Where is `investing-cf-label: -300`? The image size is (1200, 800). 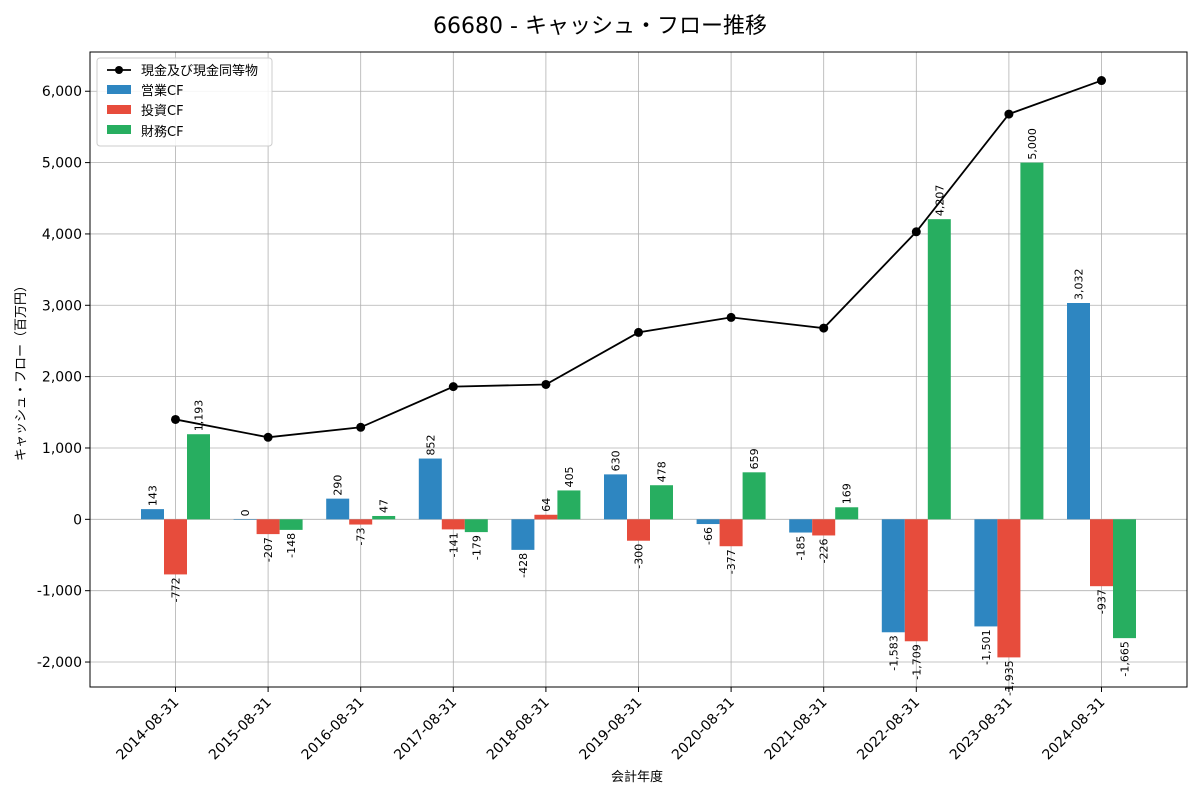
investing-cf-label: -300 is located at coordinates (639, 556).